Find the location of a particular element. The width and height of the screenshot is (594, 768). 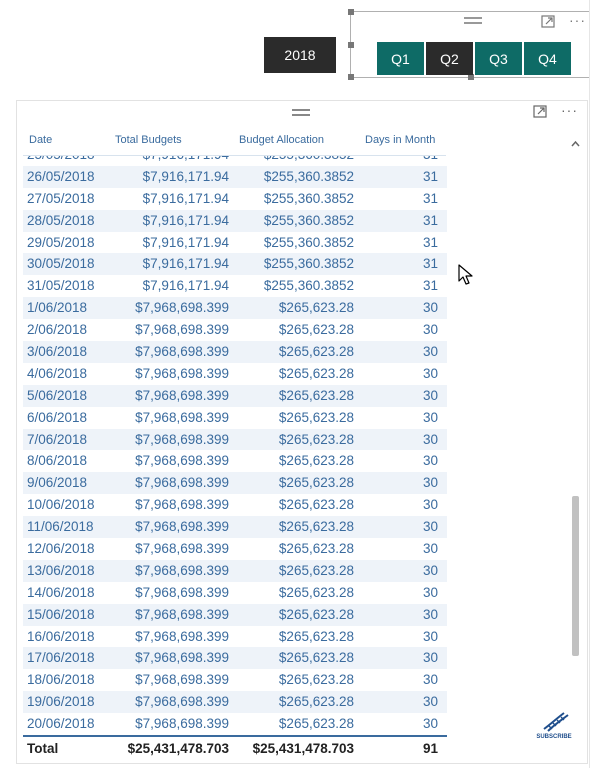

table-row: 17/06/2018 $7,968,698.399 $265,623.28 30 is located at coordinates (235, 658).